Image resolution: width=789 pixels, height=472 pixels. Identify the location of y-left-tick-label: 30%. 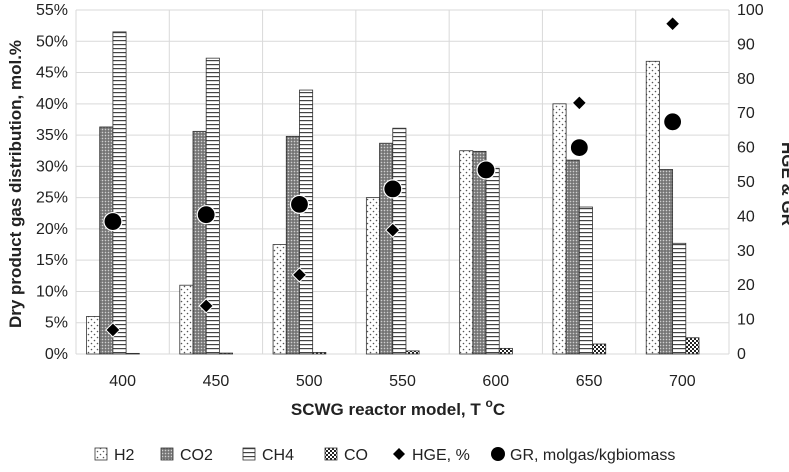
(52, 166).